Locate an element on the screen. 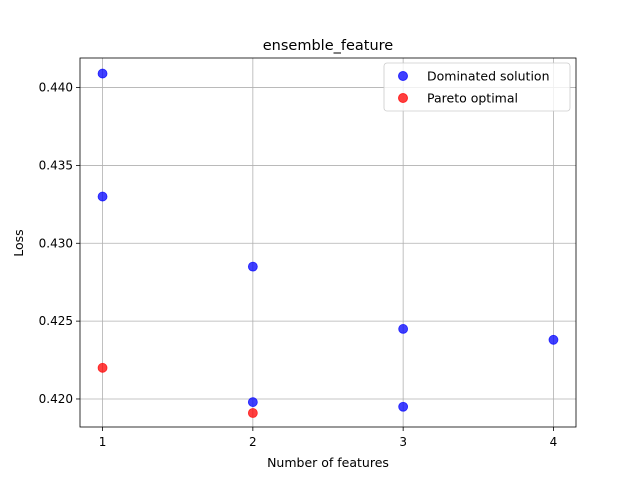  y-axis-label: Loss is located at coordinates (18, 242).